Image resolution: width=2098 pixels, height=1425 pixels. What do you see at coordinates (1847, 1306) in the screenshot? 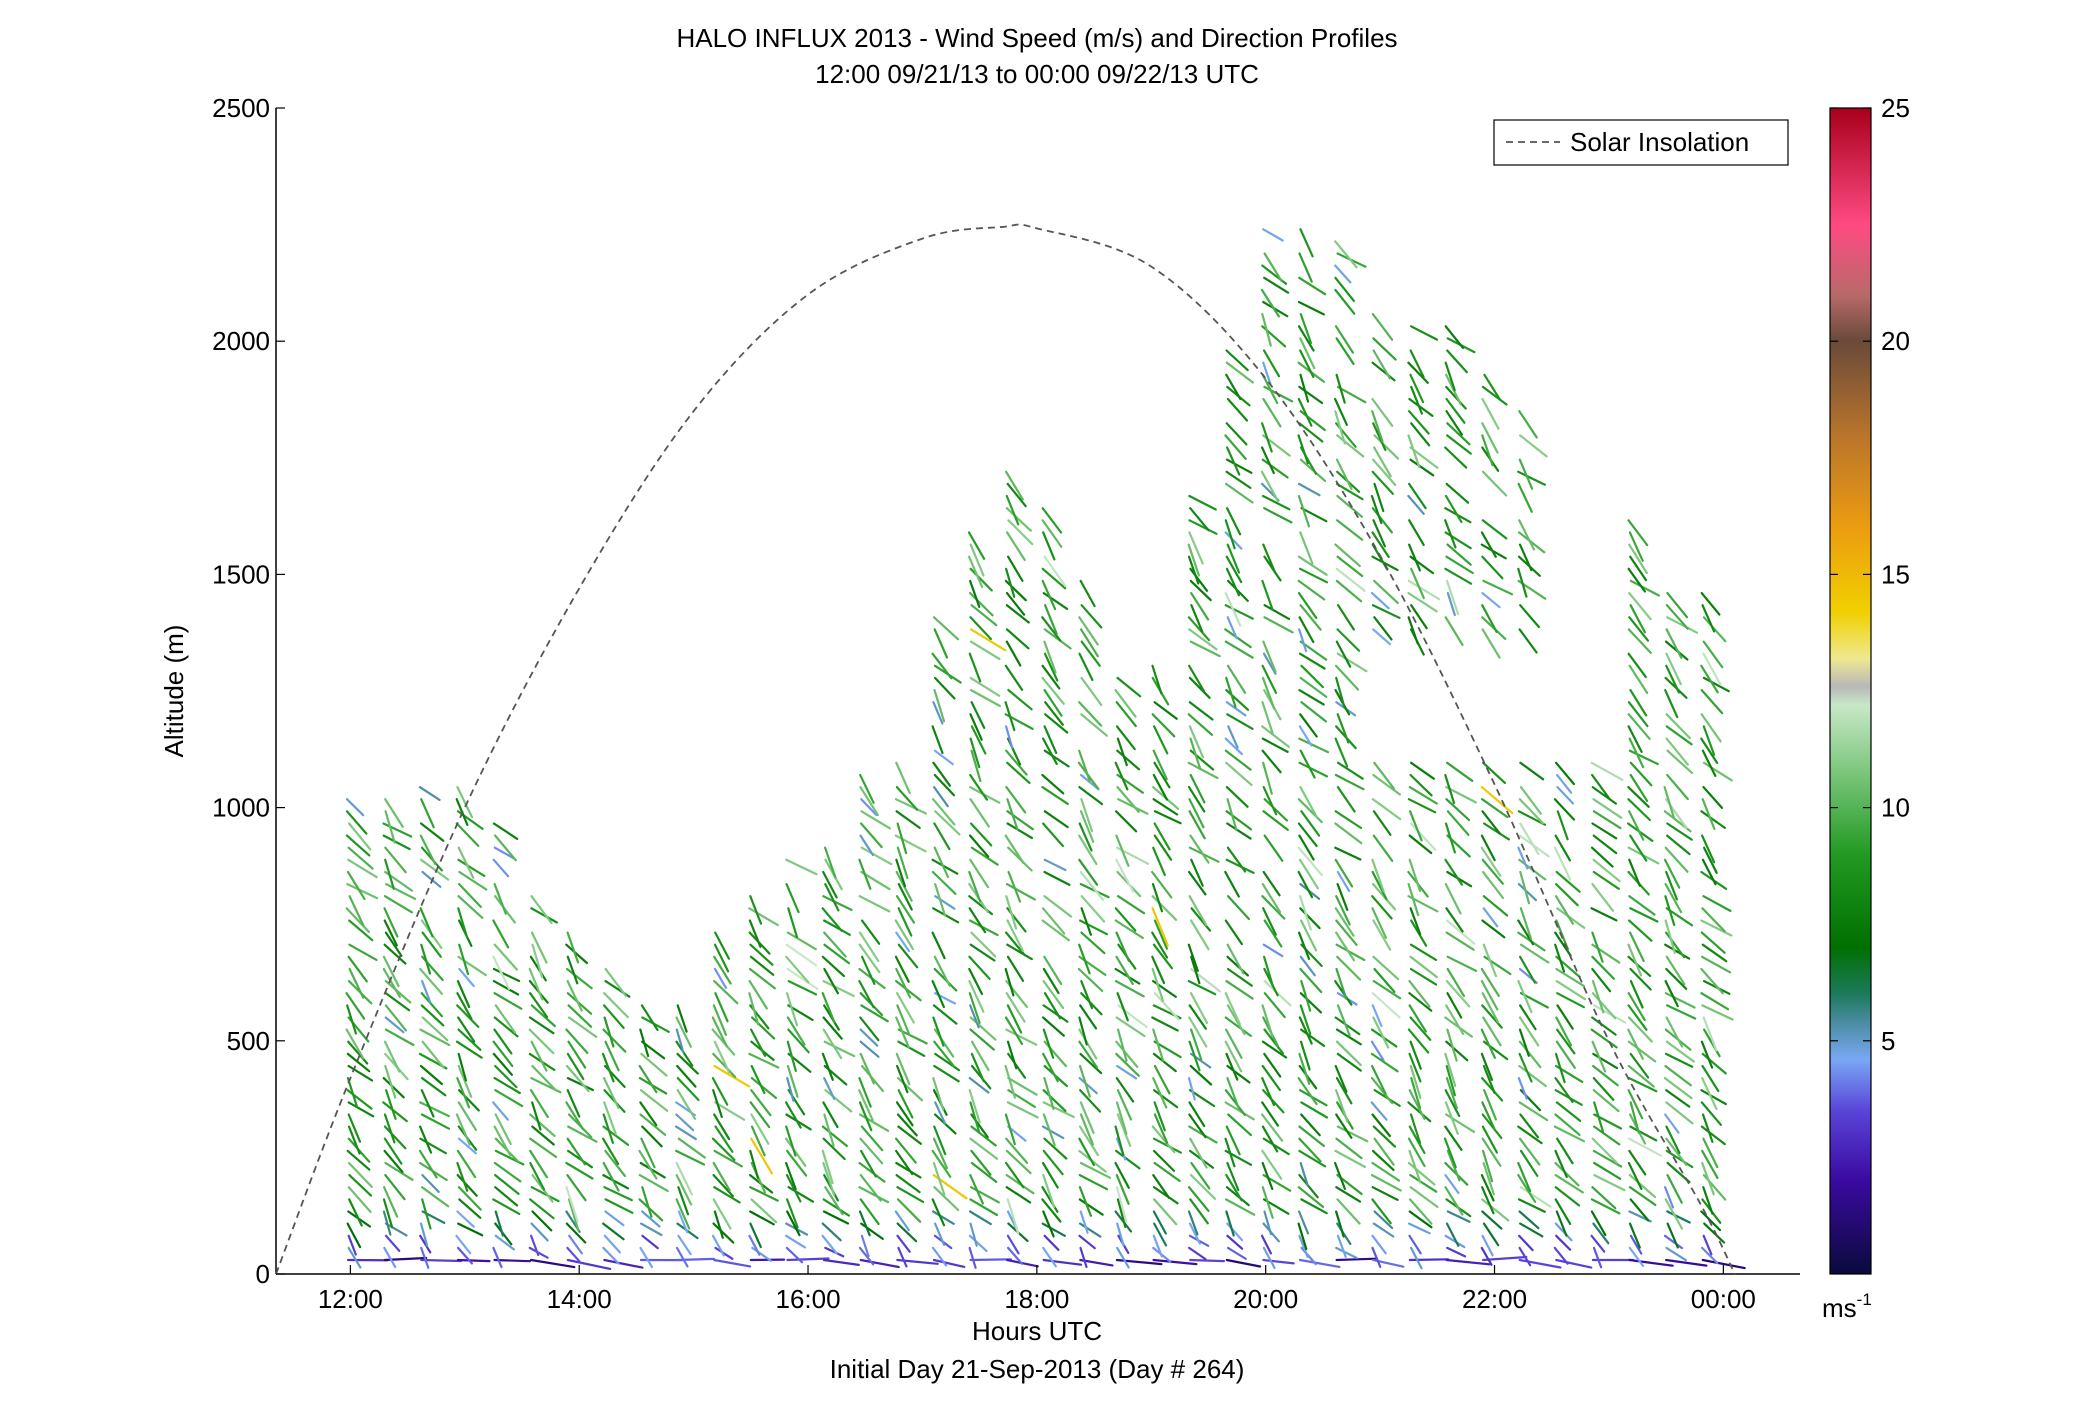
I see `colorbar-unit: ms-1` at bounding box center [1847, 1306].